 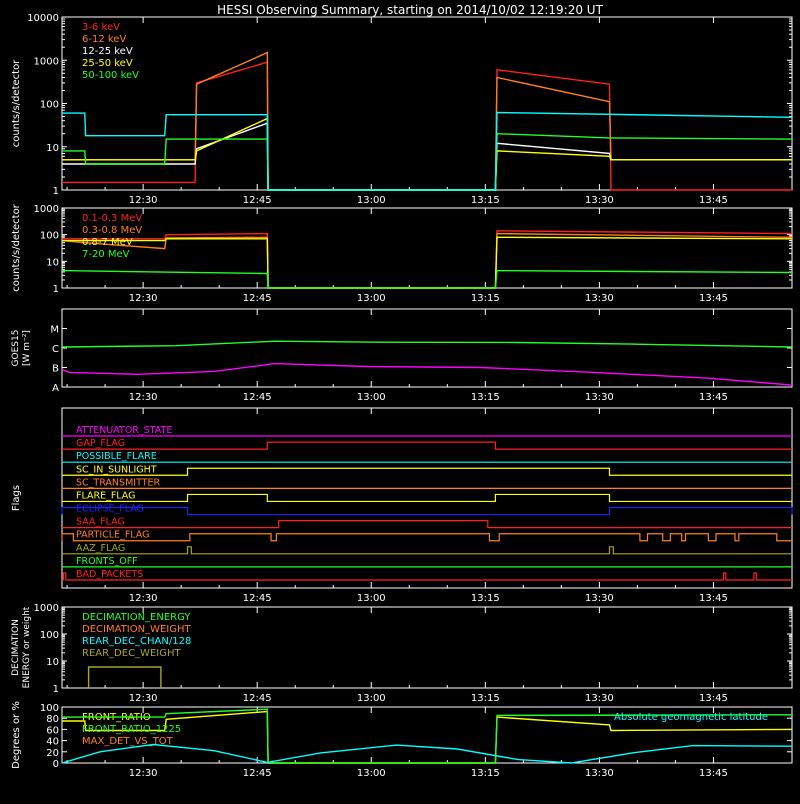 What do you see at coordinates (46, 209) in the screenshot?
I see `panel2-ytick-label: 1000` at bounding box center [46, 209].